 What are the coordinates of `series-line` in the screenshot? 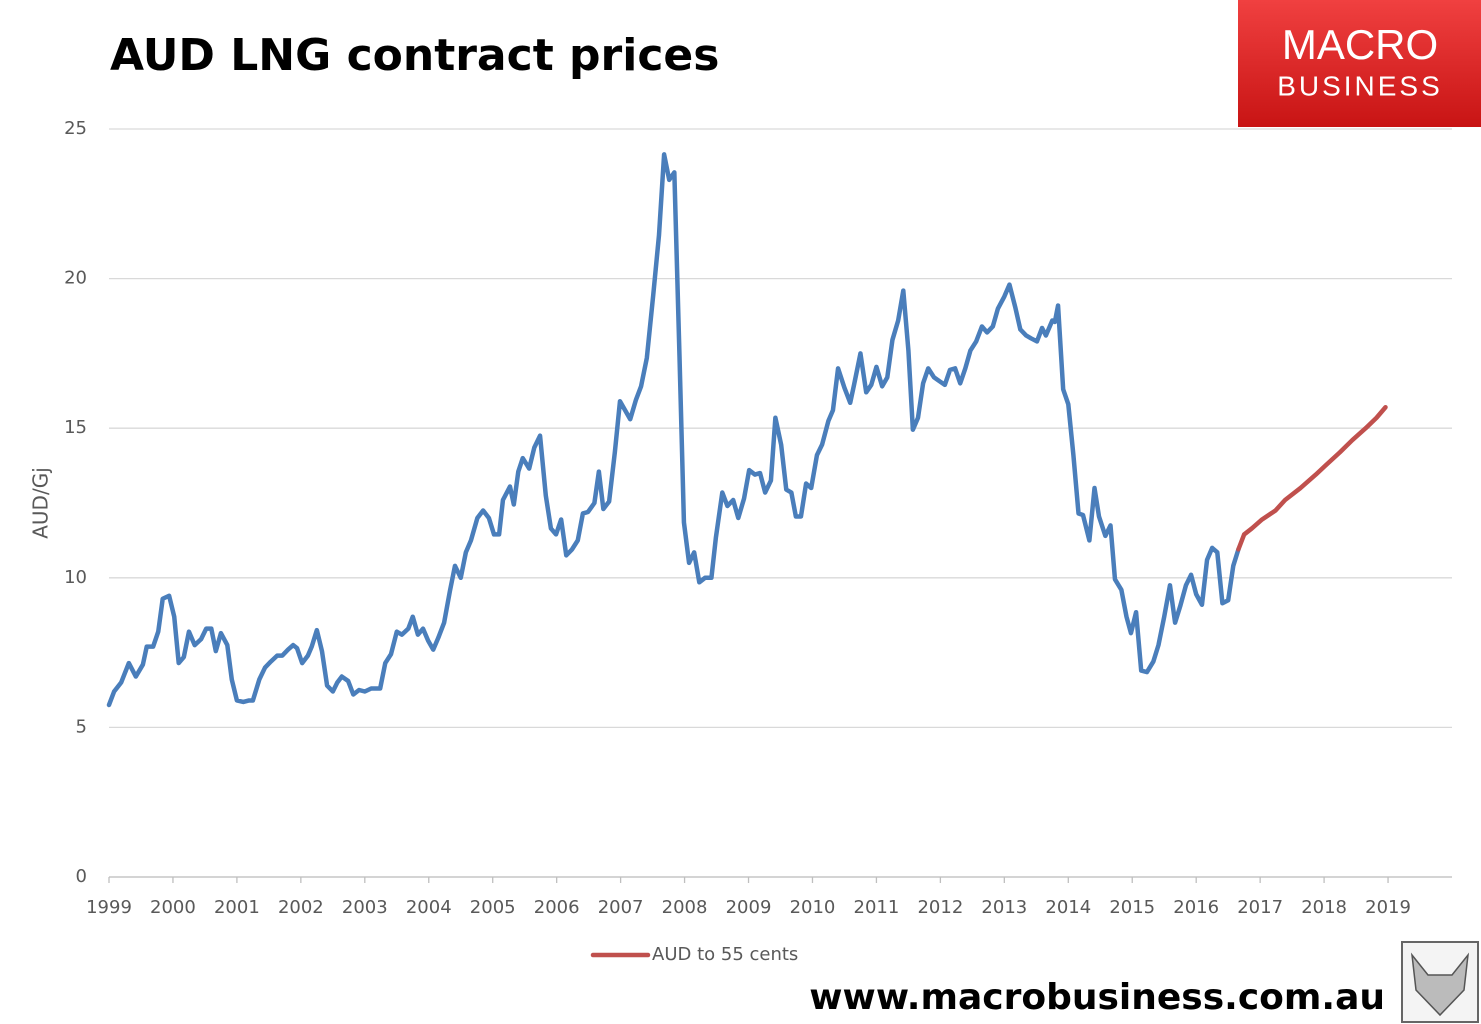 It's located at (1312, 478).